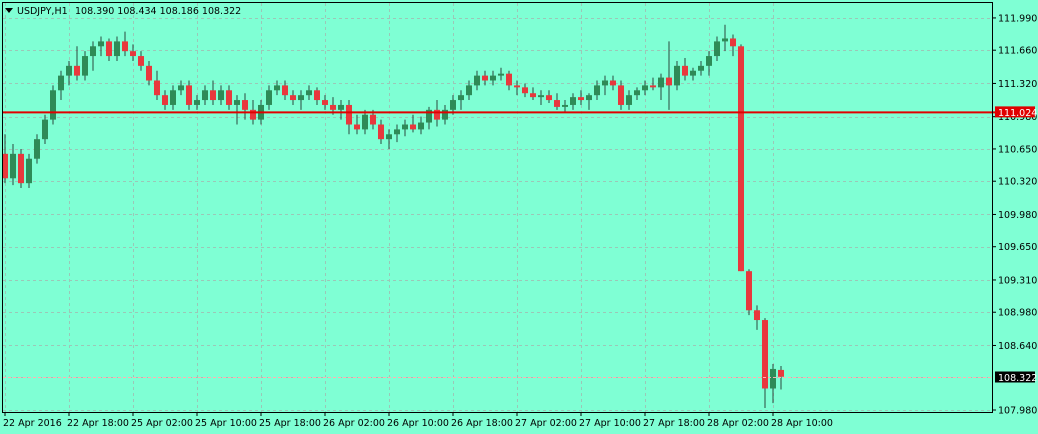 The width and height of the screenshot is (1038, 434). I want to click on y-tick-label: 110.650, so click(1017, 149).